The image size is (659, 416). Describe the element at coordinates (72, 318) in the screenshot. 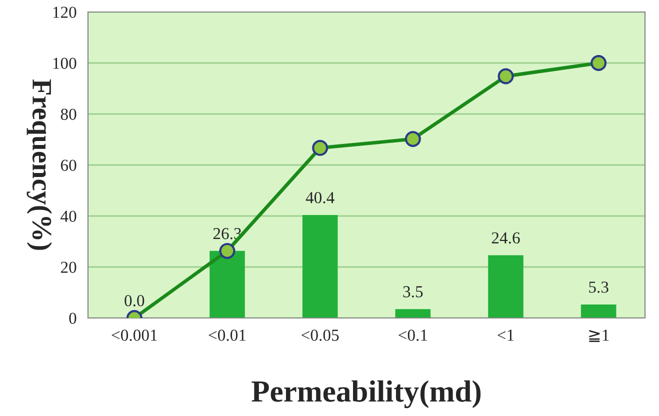

I see `y-tick-label: 0` at that location.